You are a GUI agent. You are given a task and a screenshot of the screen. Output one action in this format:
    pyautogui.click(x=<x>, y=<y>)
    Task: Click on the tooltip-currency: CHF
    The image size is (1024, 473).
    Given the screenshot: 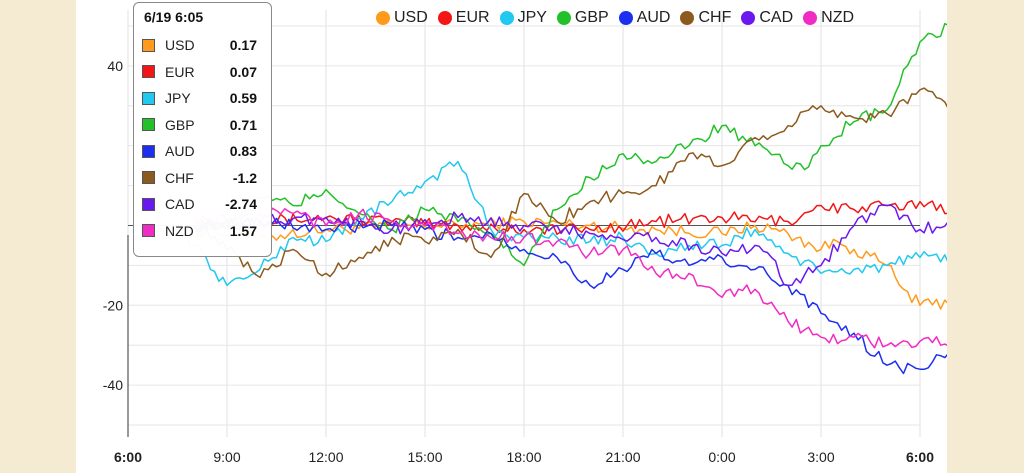 What is the action you would take?
    pyautogui.click(x=179, y=177)
    